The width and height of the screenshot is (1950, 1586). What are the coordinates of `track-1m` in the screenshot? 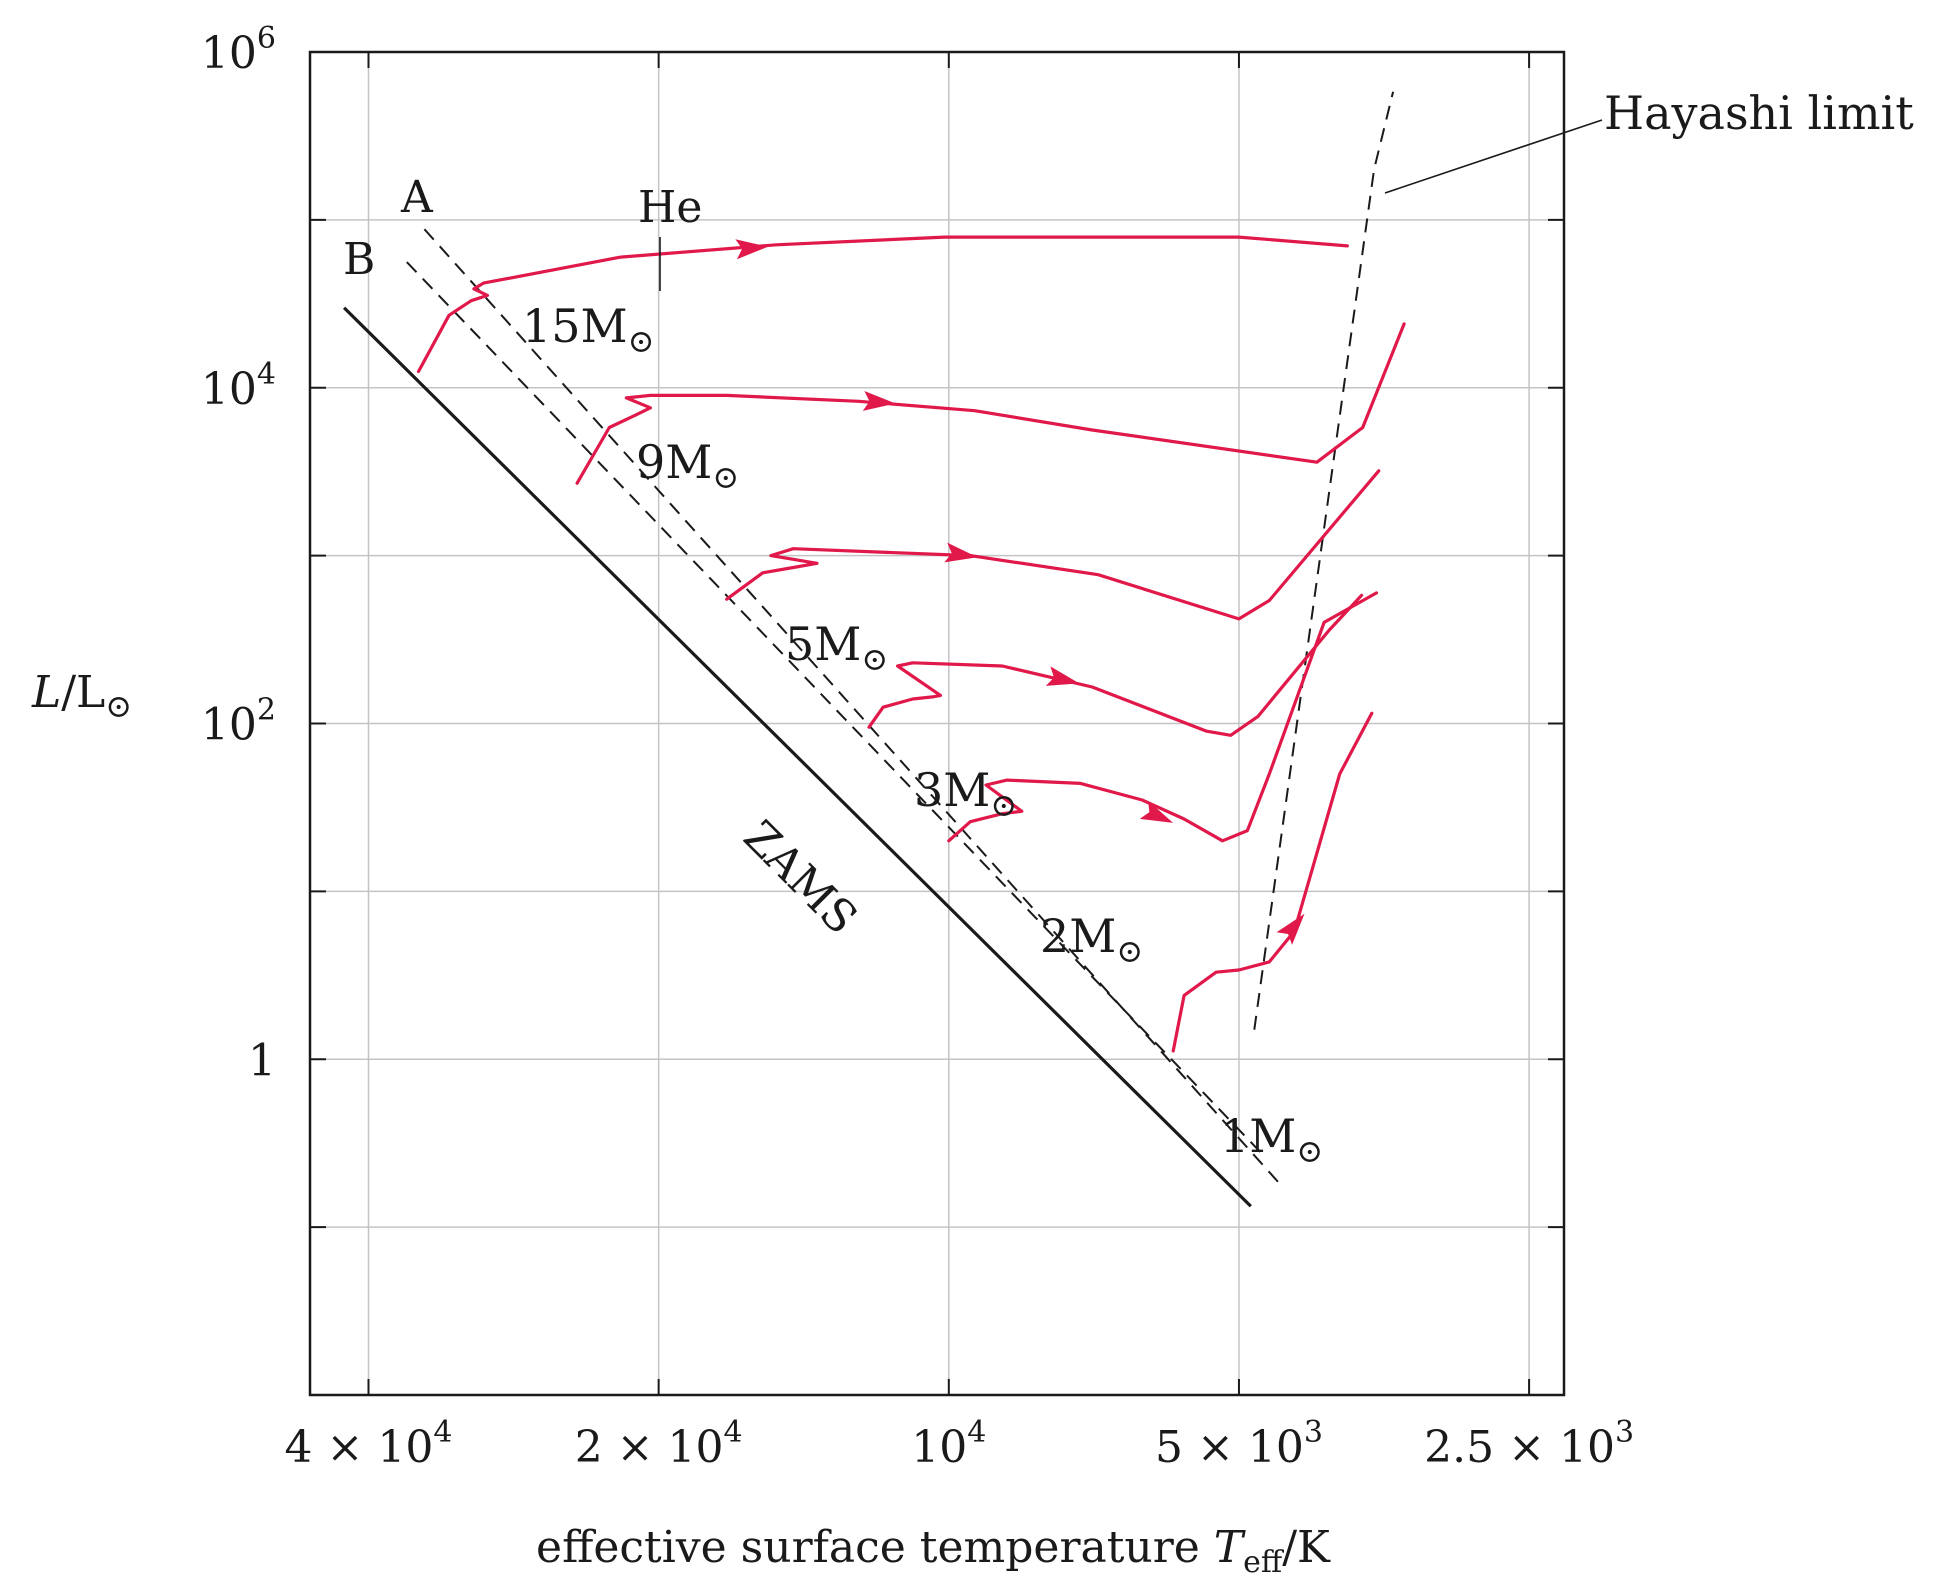 It's located at (1272, 882).